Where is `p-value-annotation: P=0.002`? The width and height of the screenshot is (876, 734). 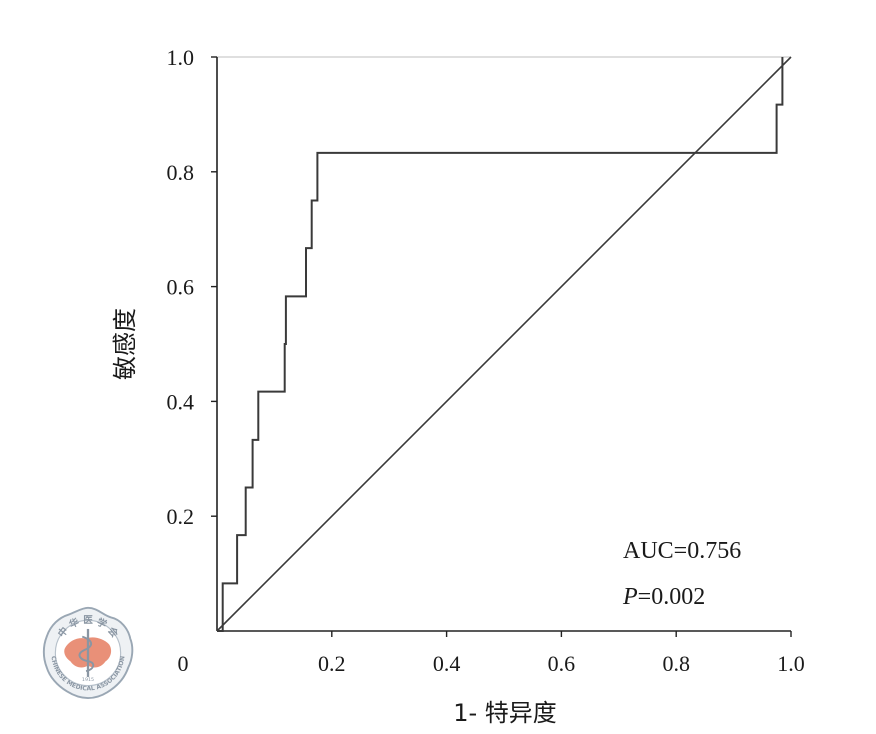
p-value-annotation: P=0.002 is located at coordinates (663, 597).